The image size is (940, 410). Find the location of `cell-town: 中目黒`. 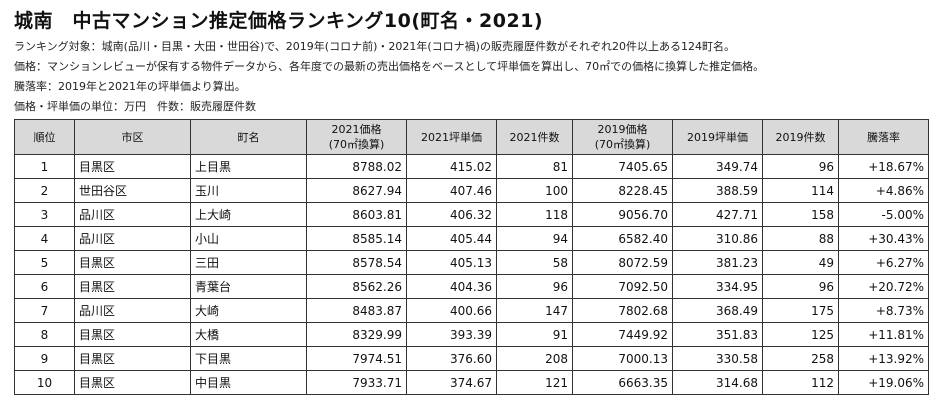

cell-town: 中目黒 is located at coordinates (248, 382).